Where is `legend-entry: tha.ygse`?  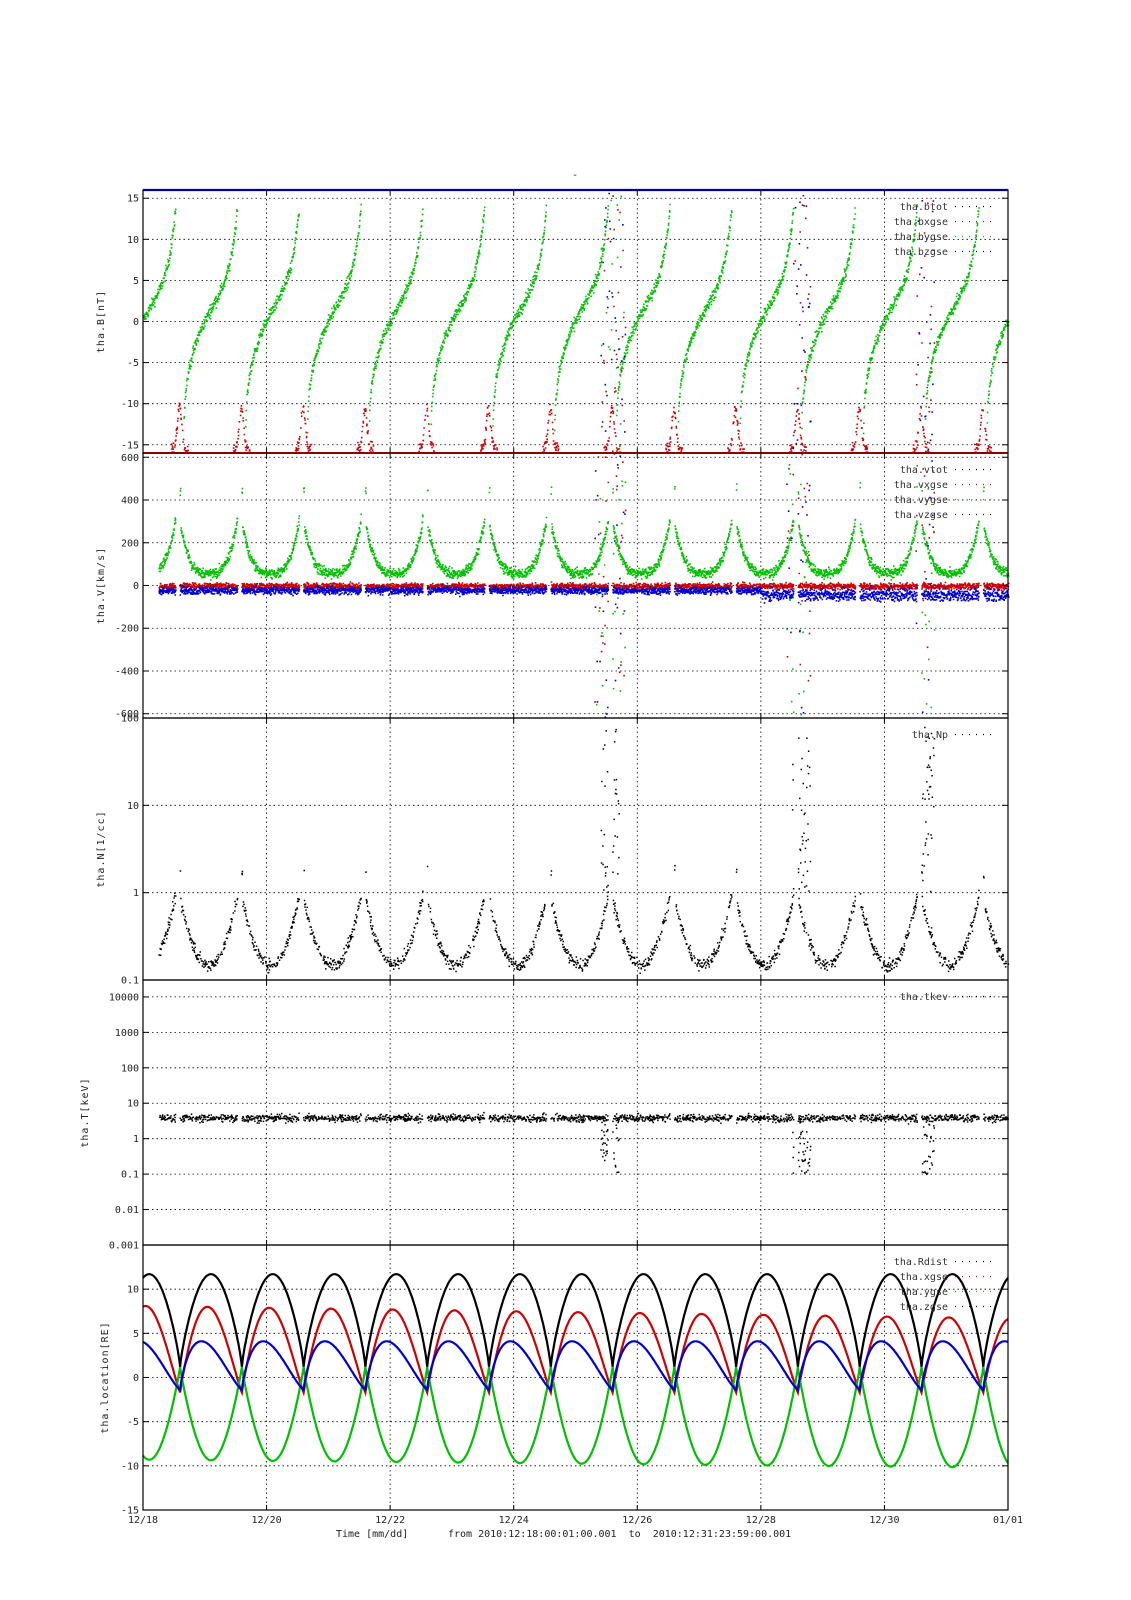
legend-entry: tha.ygse is located at coordinates (924, 1292).